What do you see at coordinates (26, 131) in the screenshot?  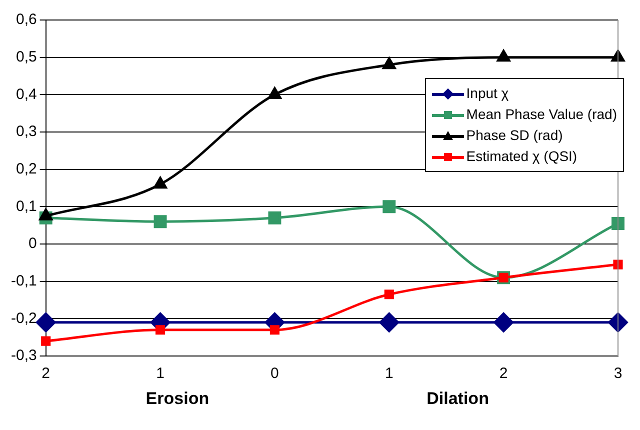 I see `y-tick-label: 0,3` at bounding box center [26, 131].